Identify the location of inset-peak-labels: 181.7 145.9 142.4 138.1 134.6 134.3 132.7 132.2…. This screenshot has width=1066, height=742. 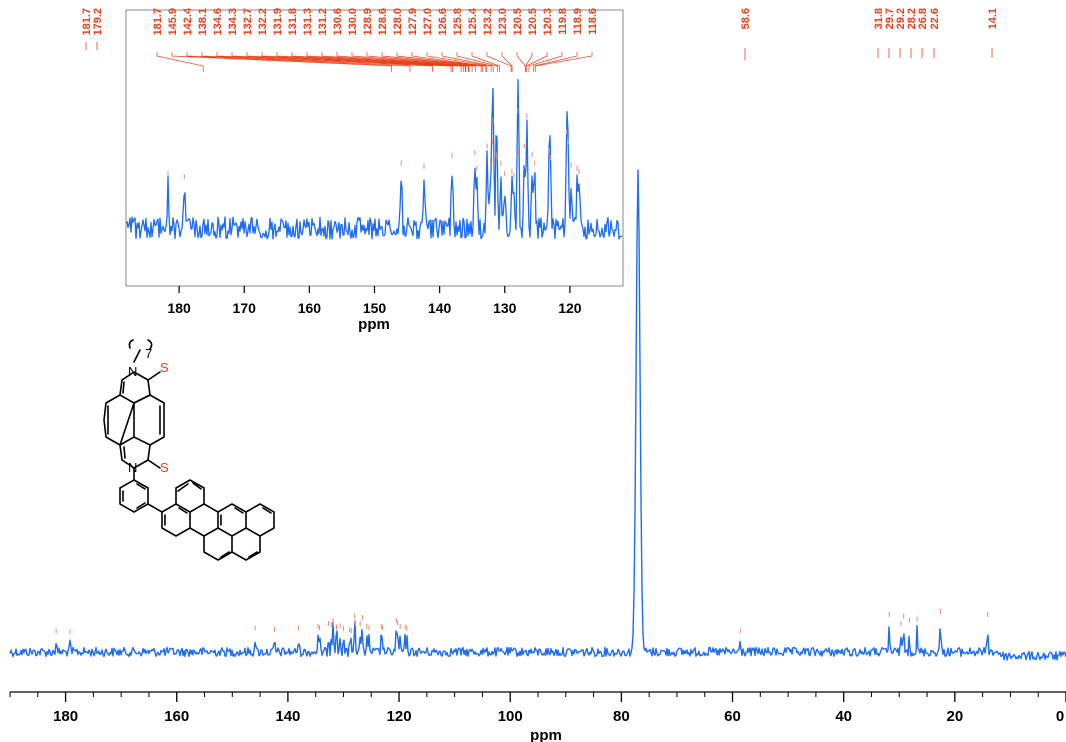
(375, 21).